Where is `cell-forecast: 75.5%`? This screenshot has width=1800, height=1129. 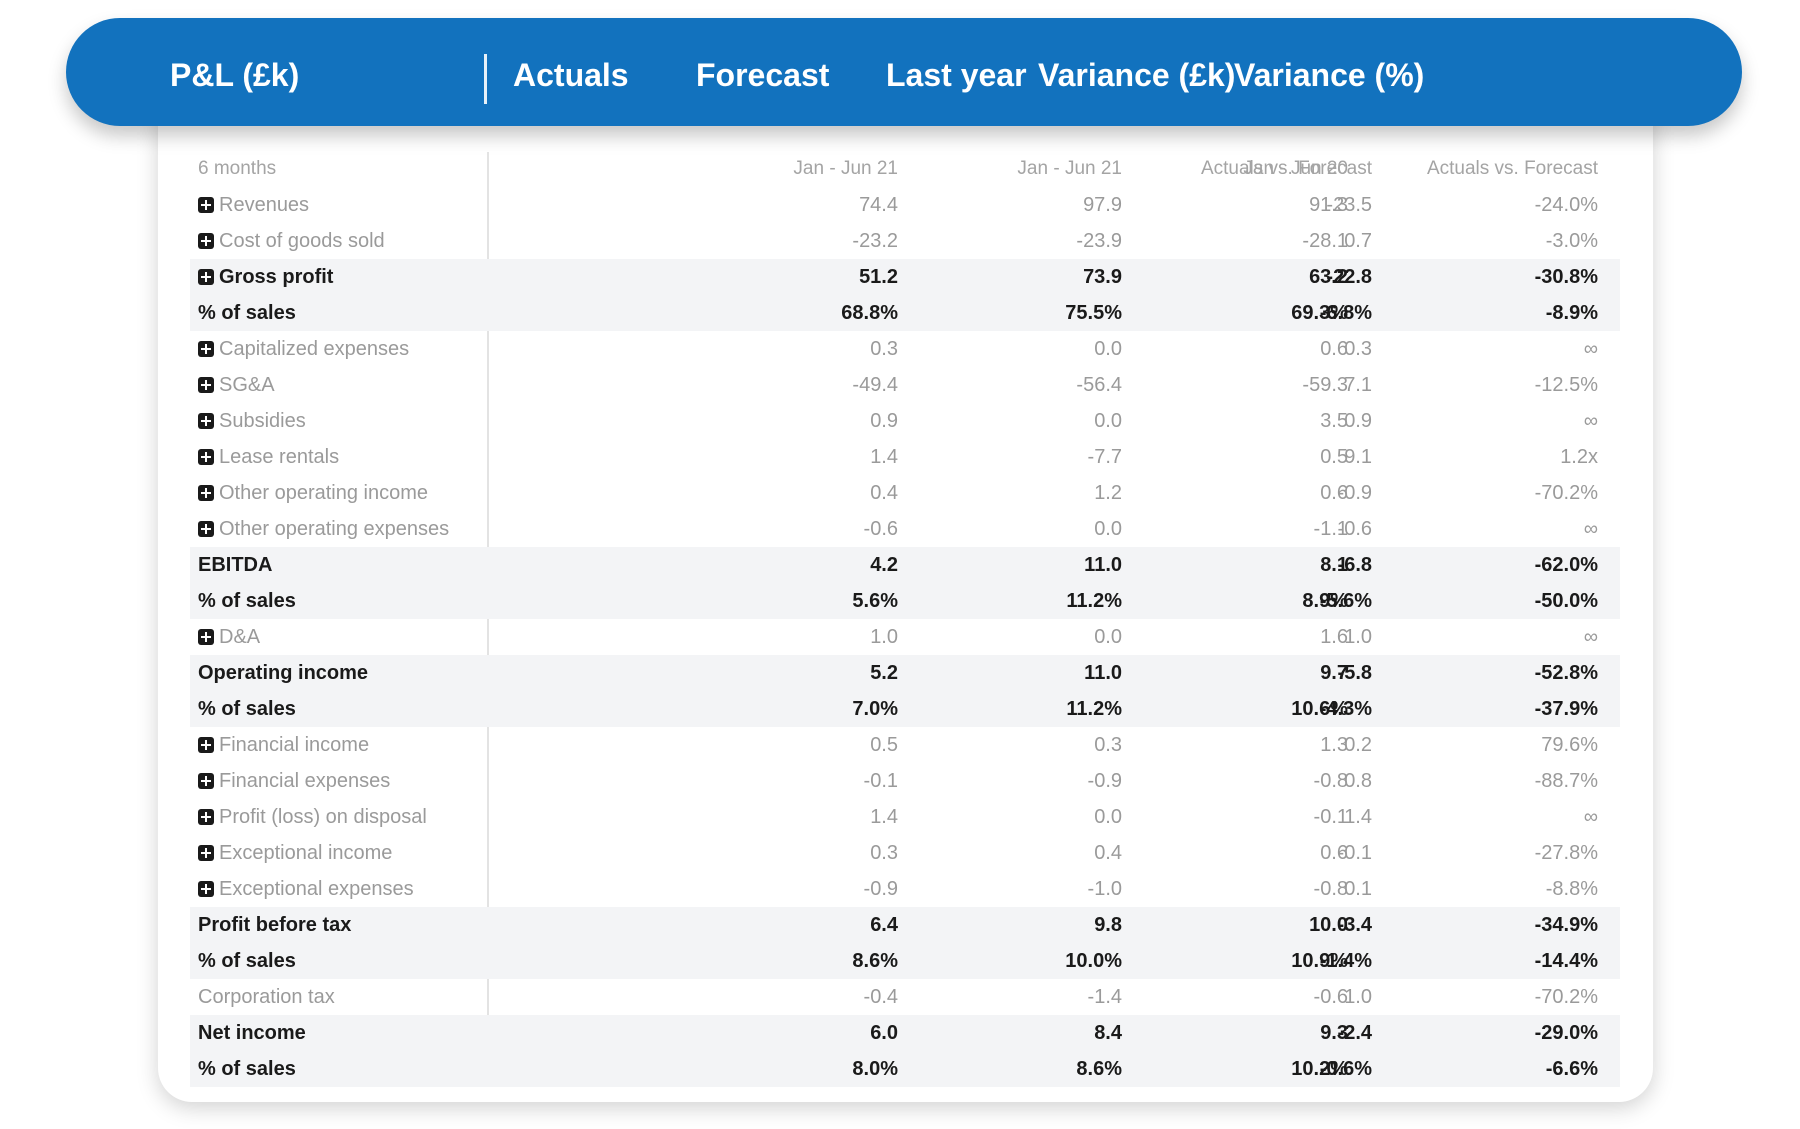
cell-forecast: 75.5% is located at coordinates (1093, 313).